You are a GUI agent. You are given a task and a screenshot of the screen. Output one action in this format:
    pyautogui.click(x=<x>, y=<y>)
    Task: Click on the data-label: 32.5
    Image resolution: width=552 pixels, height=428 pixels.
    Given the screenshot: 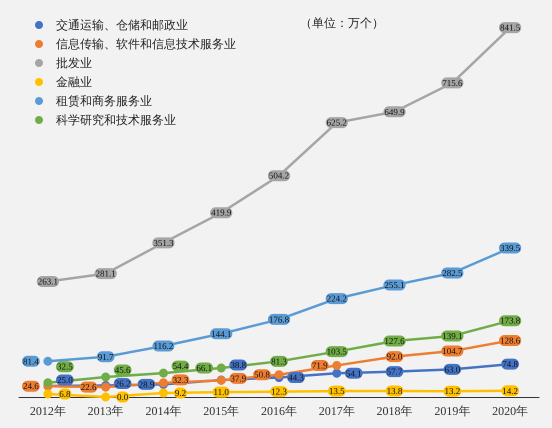 What is the action you would take?
    pyautogui.click(x=65, y=367)
    